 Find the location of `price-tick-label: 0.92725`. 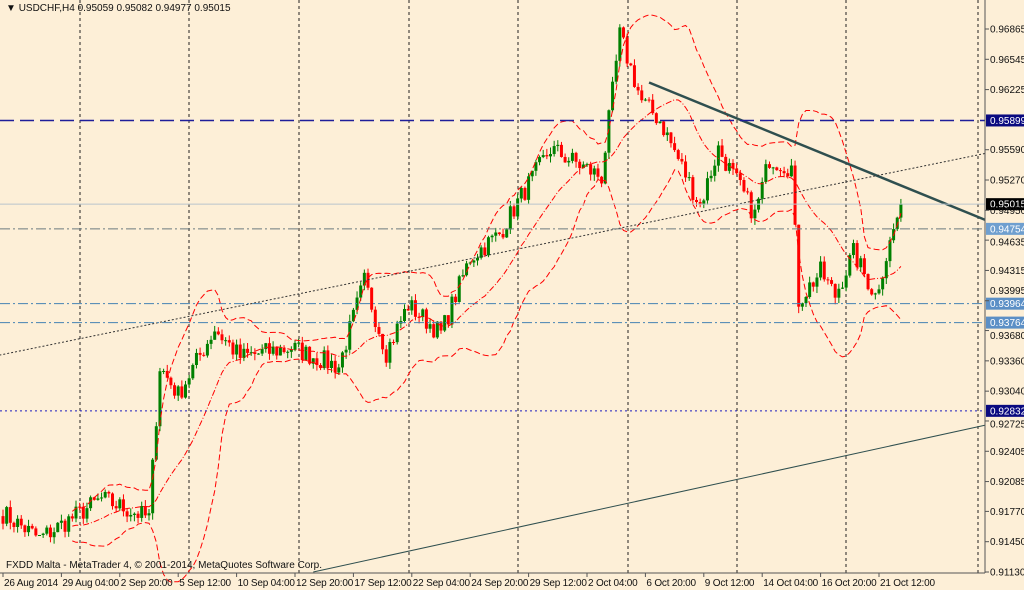

price-tick-label: 0.92725 is located at coordinates (1007, 424).